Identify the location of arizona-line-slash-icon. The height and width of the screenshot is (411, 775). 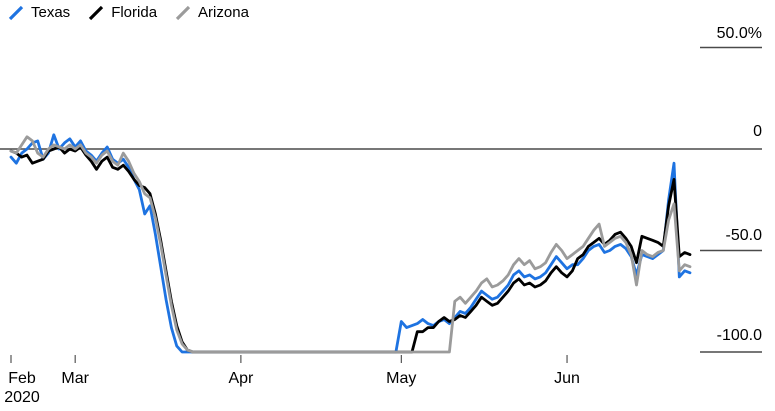
(183, 12).